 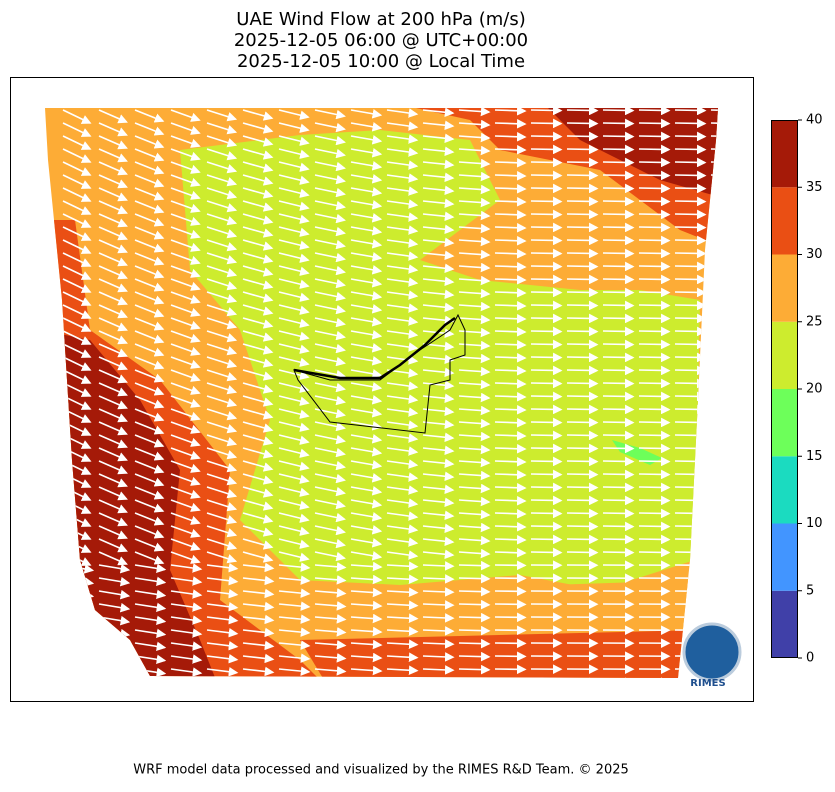 I want to click on colorbar-tick-label: 15, so click(x=814, y=456).